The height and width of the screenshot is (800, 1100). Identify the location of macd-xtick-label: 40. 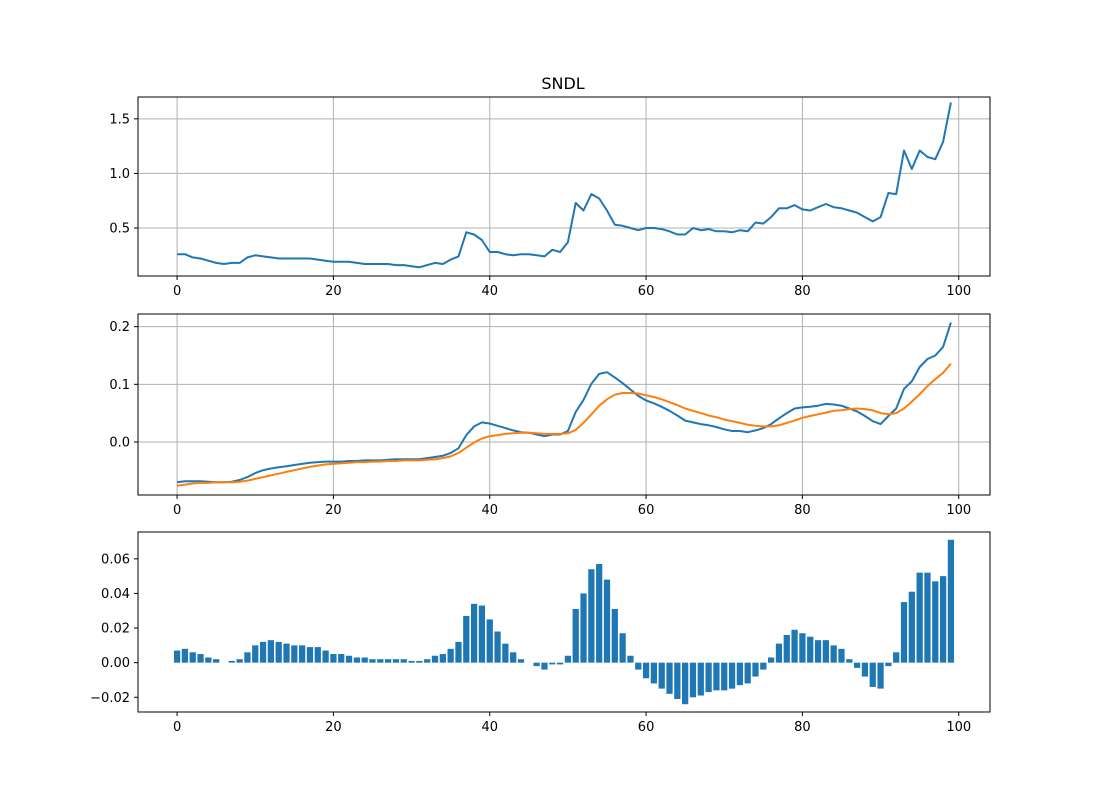
(489, 510).